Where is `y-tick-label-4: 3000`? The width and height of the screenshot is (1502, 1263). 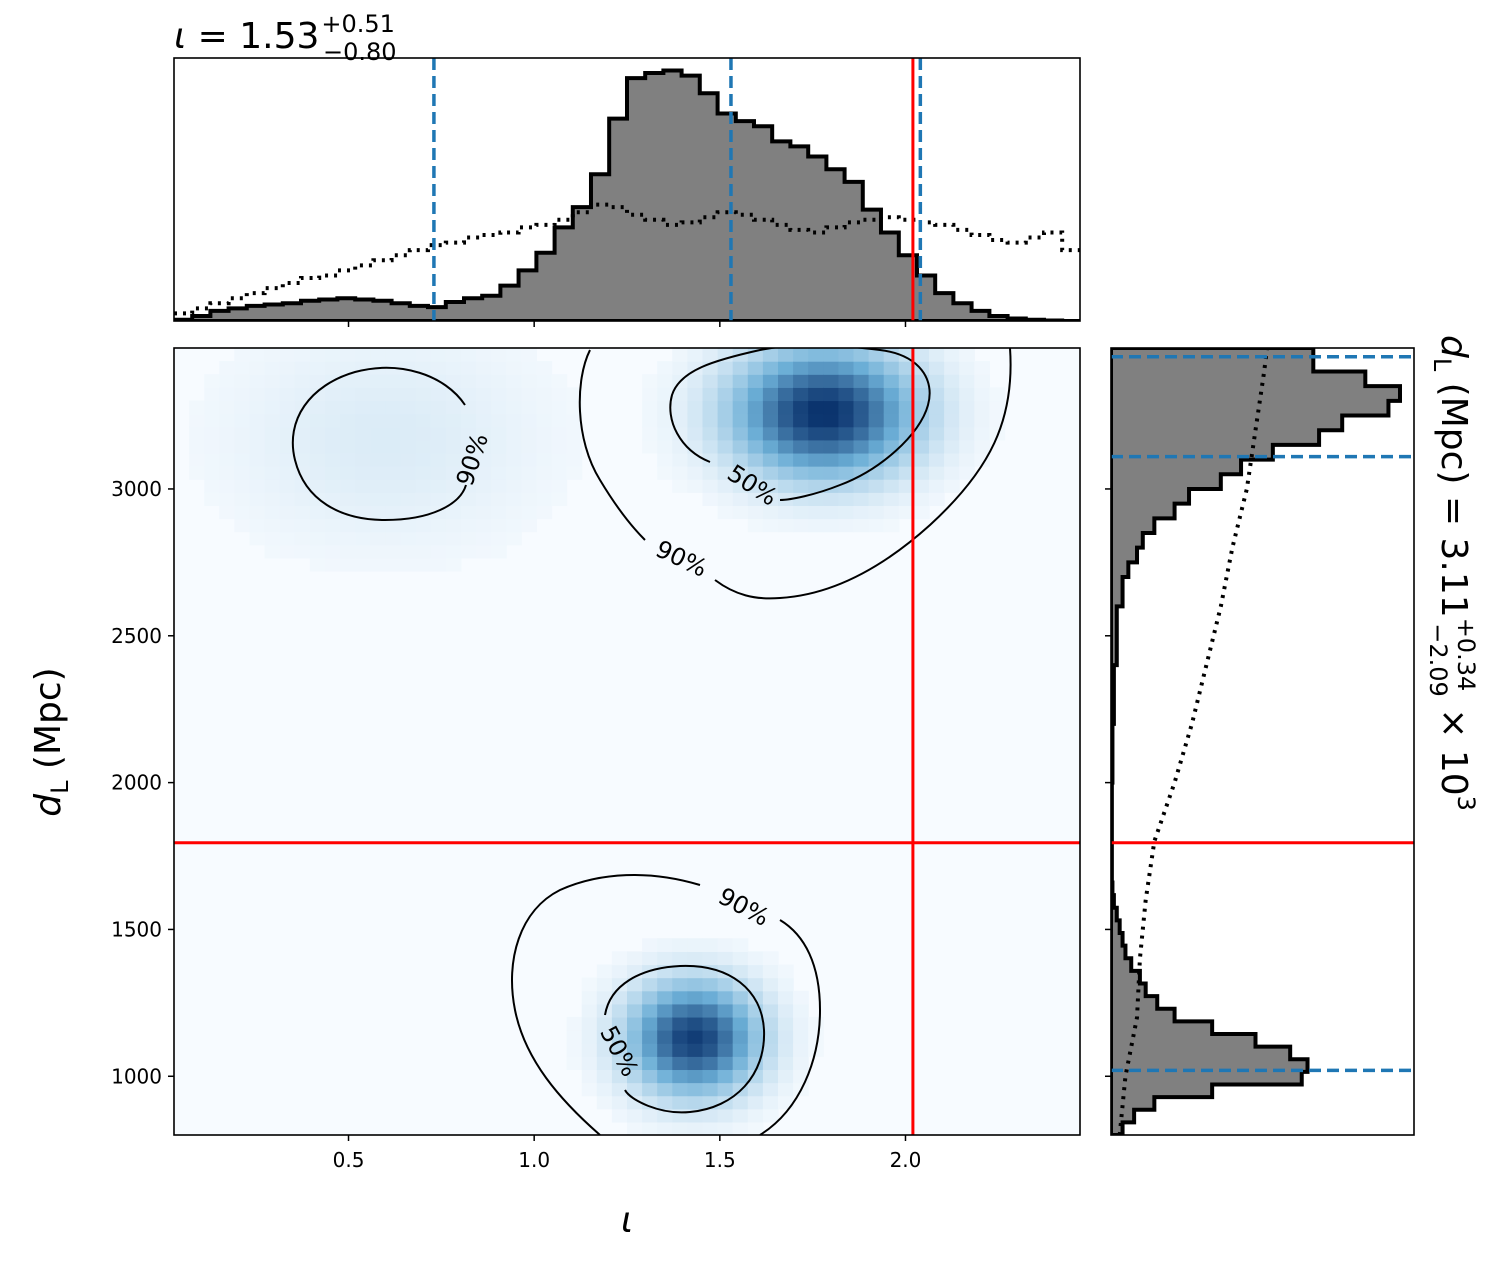 y-tick-label-4: 3000 is located at coordinates (136, 489).